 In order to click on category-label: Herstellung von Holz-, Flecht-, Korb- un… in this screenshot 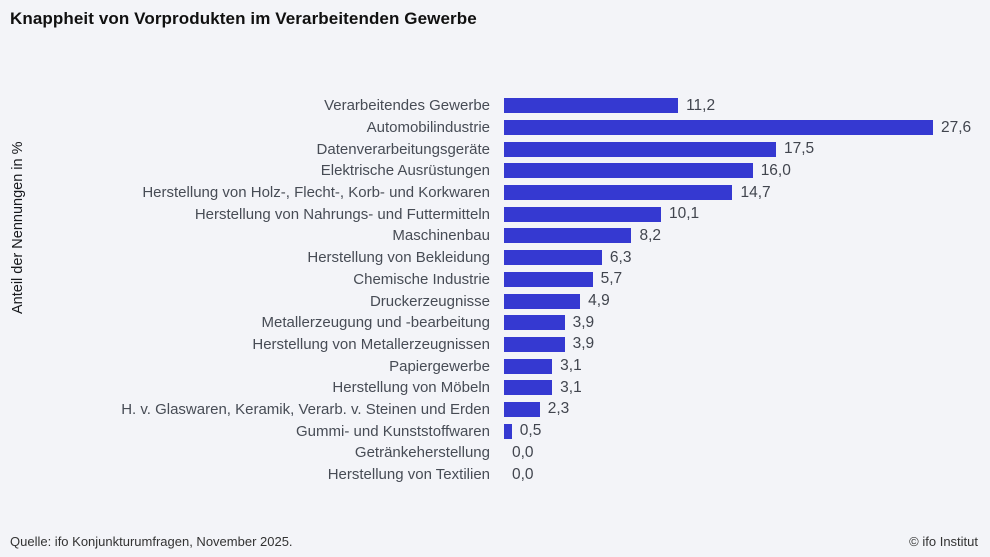, I will do `click(316, 193)`.